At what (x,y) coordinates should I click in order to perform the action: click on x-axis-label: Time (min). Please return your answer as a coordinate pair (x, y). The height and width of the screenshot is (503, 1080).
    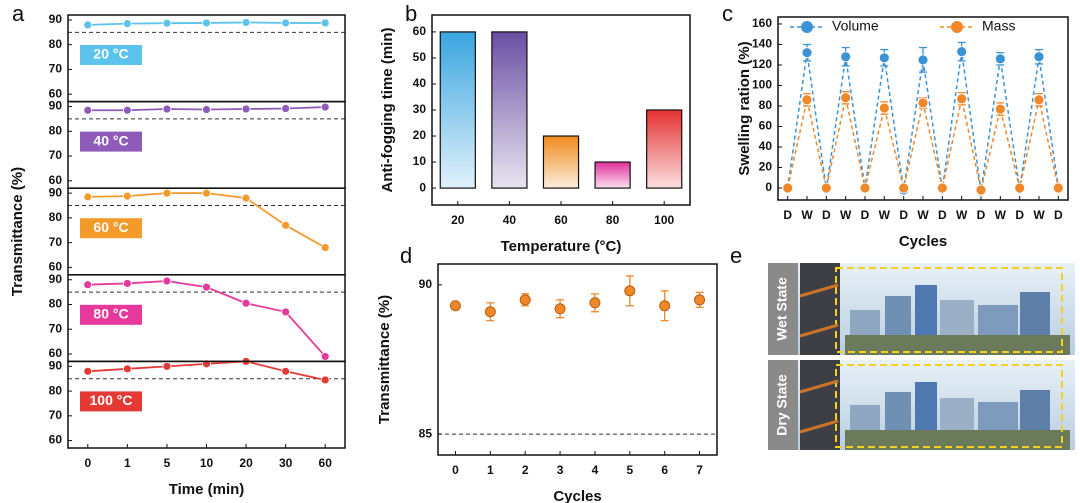
    Looking at the image, I should click on (207, 489).